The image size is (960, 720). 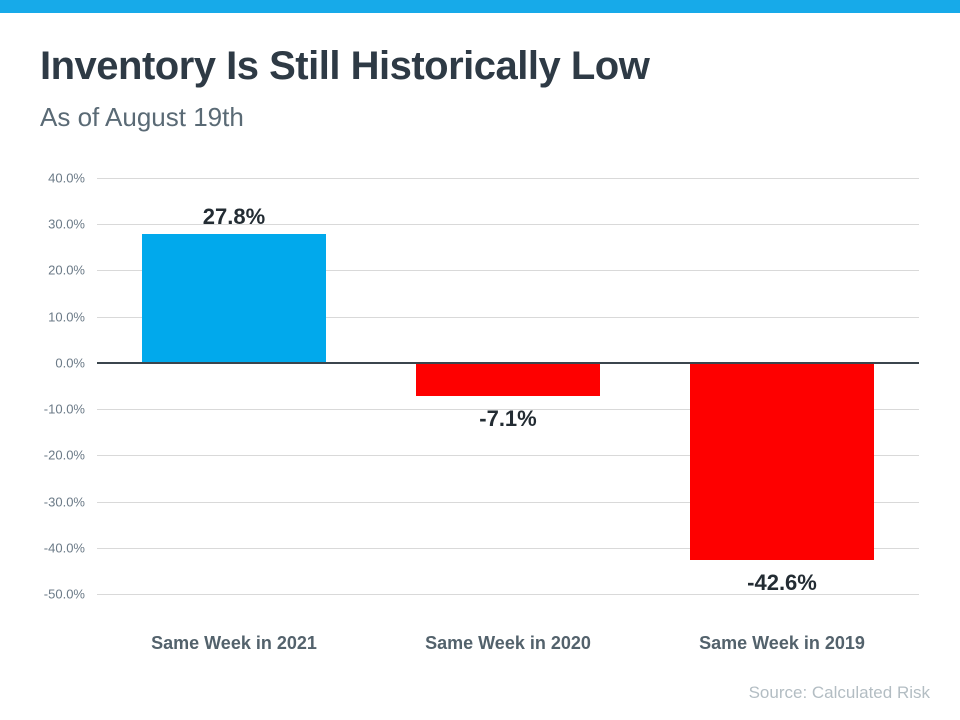 I want to click on y-axis-tick-label: -30.0%, so click(x=64, y=502).